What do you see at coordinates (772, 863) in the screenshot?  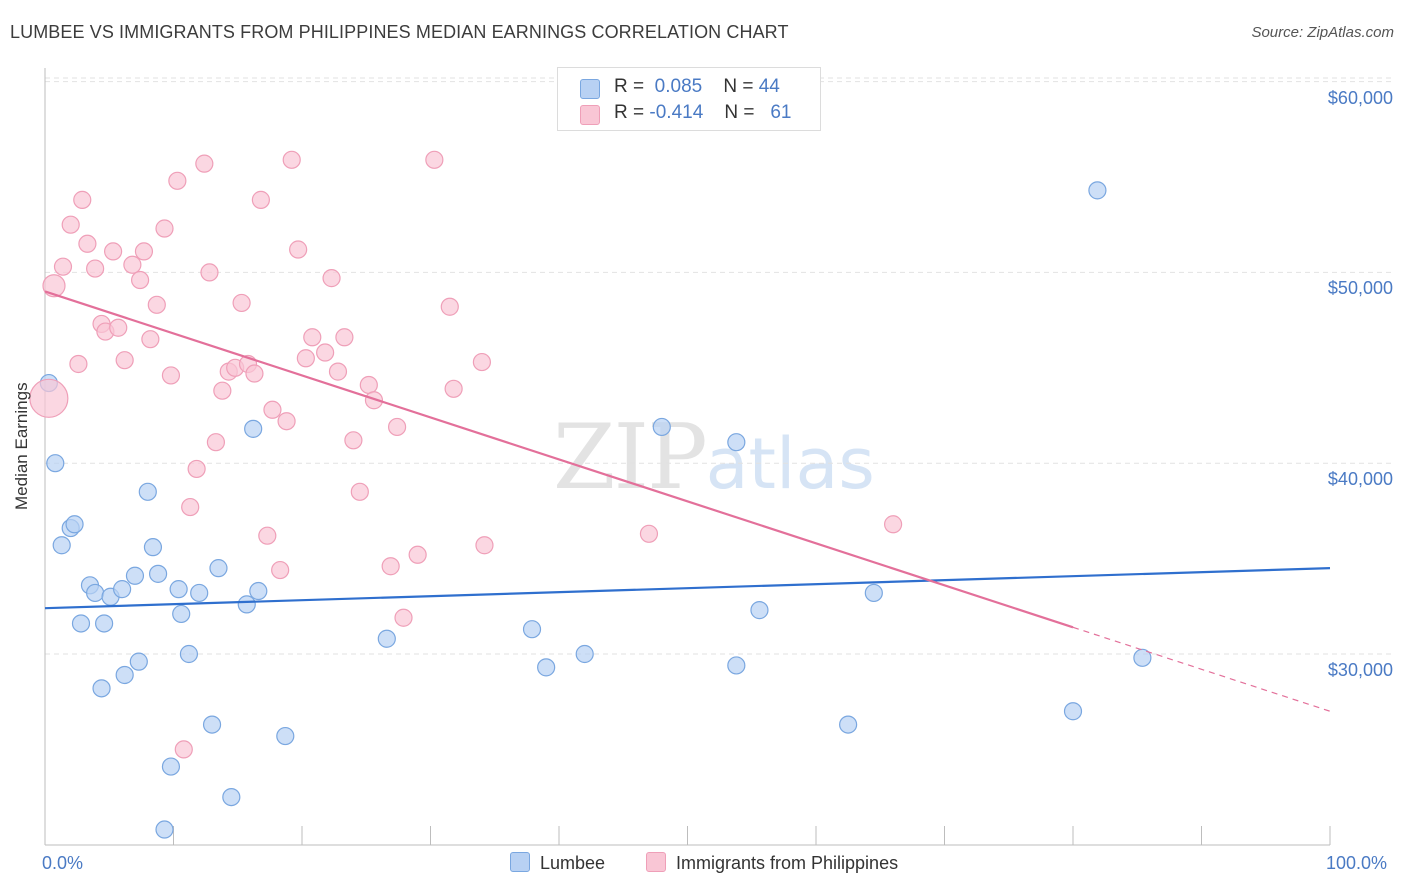 I see `bottom-legend-philippines: Immigrants from Philippines` at bounding box center [772, 863].